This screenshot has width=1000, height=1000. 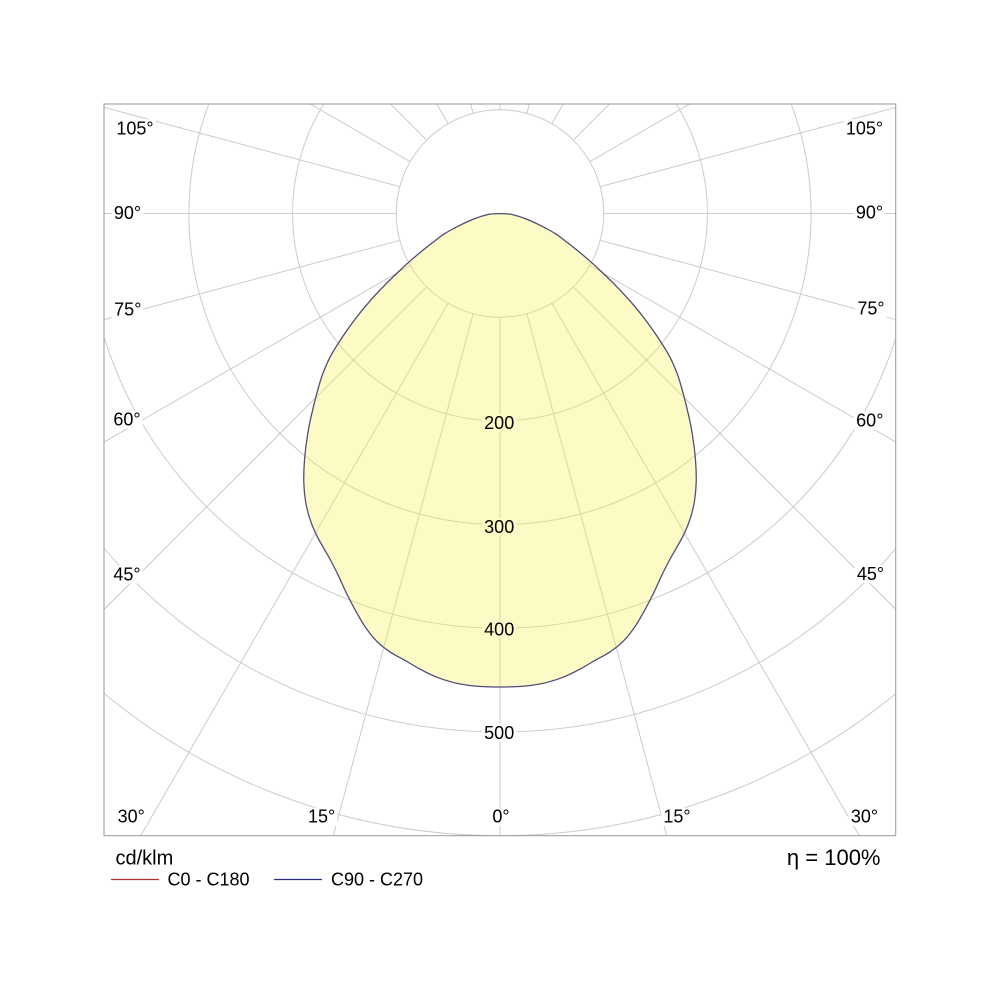 What do you see at coordinates (499, 527) in the screenshot?
I see `svg-text: 300` at bounding box center [499, 527].